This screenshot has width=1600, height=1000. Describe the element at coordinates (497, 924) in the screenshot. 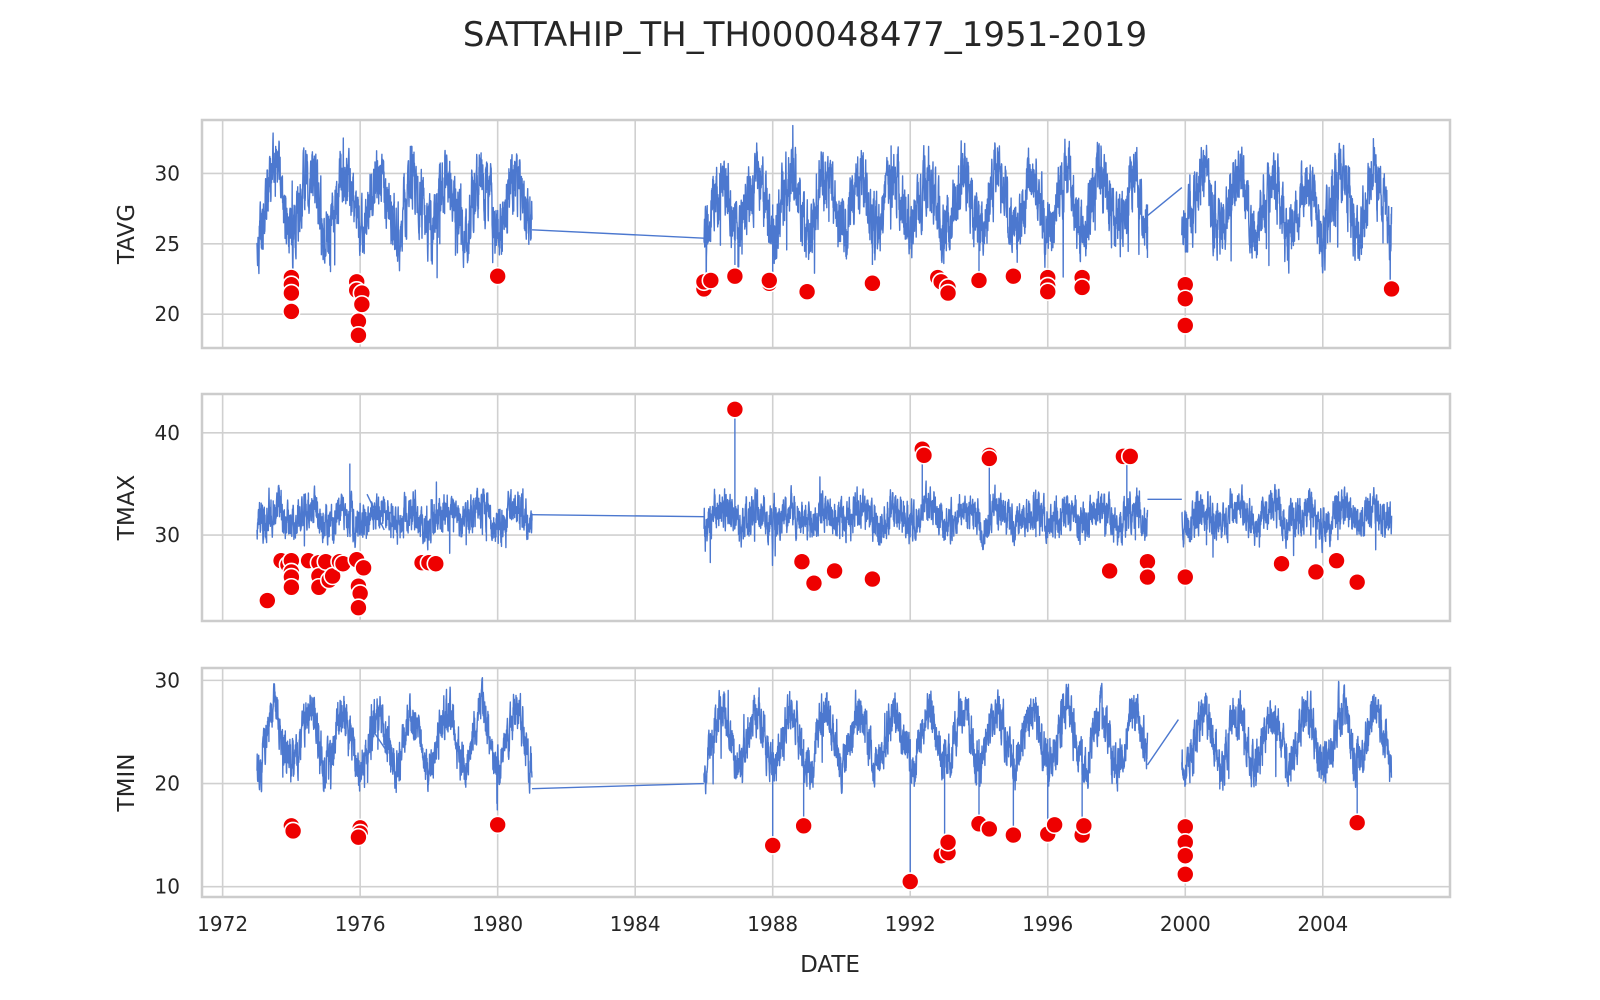

I see `x-tick-label: 1980` at that location.